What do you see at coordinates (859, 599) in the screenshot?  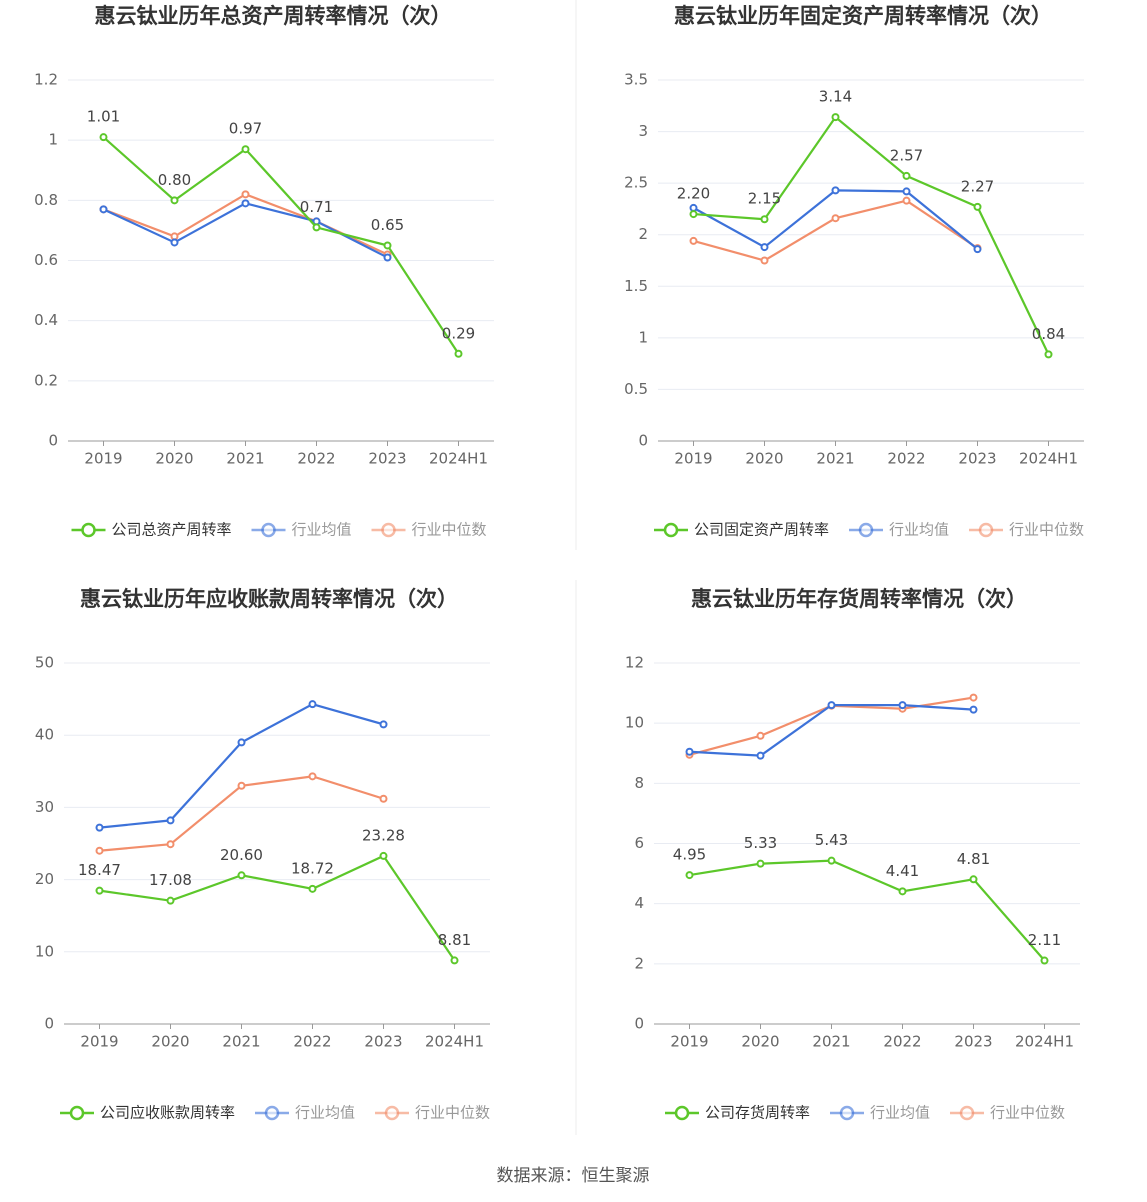 I see `chart-title: 惠云钛业历年存货周转率情况（次）` at bounding box center [859, 599].